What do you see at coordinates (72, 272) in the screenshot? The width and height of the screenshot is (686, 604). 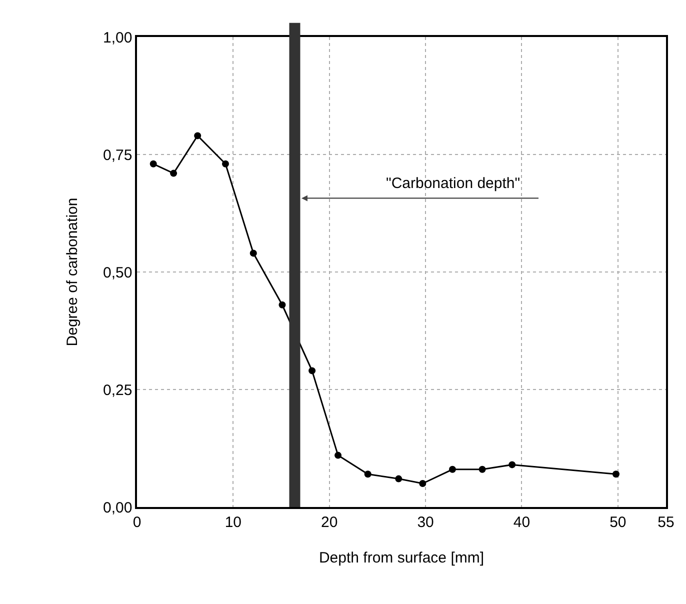 I see `y-axis-title: Degree of carbonation` at bounding box center [72, 272].